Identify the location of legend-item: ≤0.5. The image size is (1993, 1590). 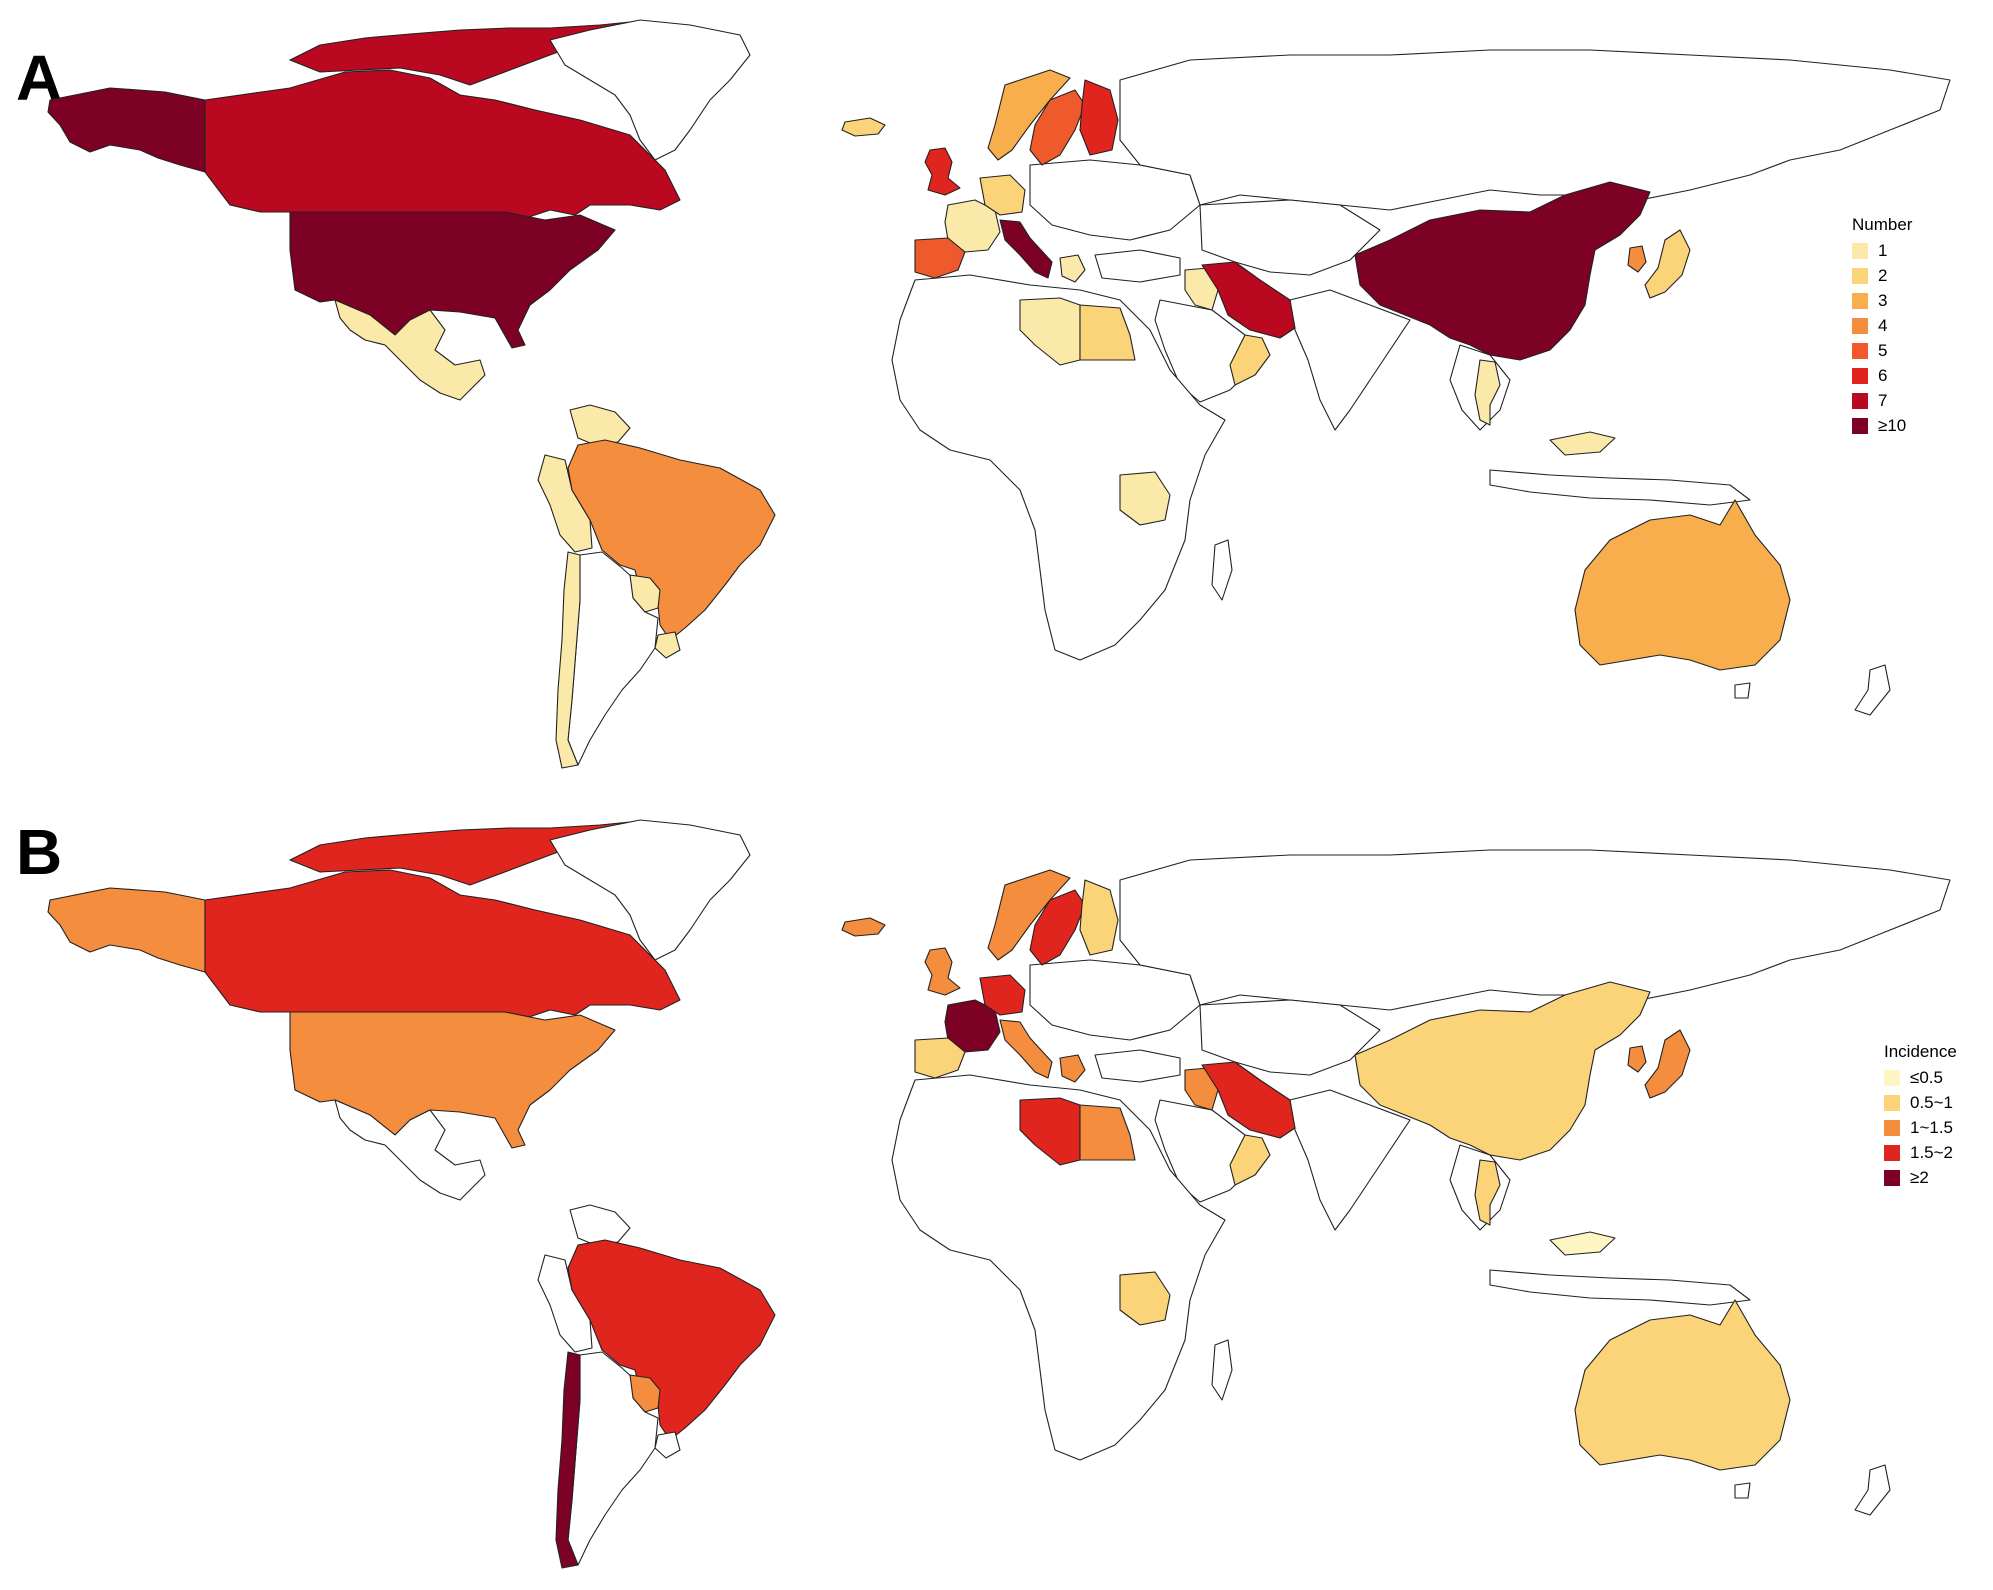
(1920, 1077).